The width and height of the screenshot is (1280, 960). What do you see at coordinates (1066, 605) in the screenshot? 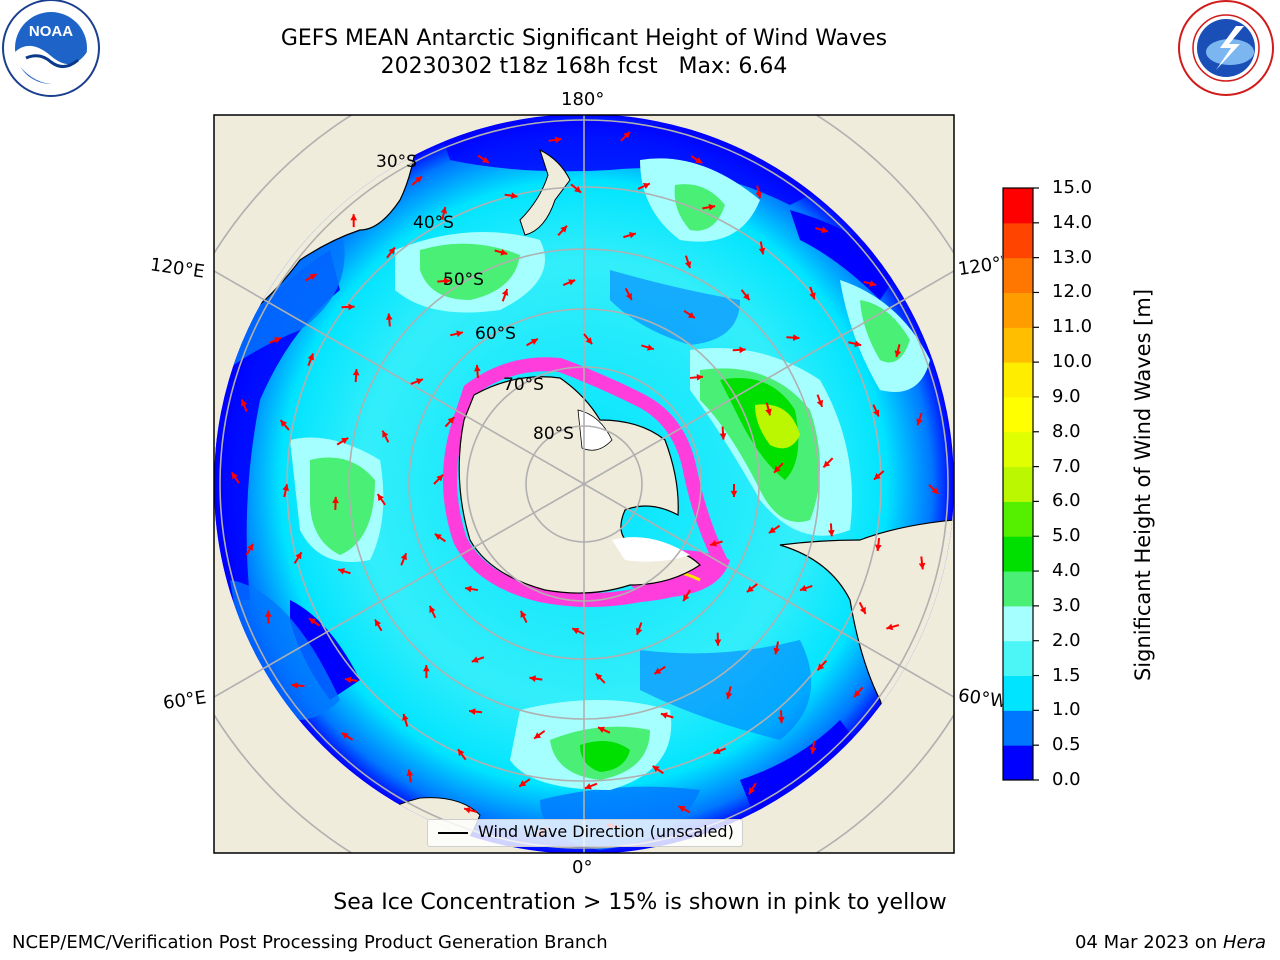
I see `colorbar-tick-label: 3.0` at bounding box center [1066, 605].